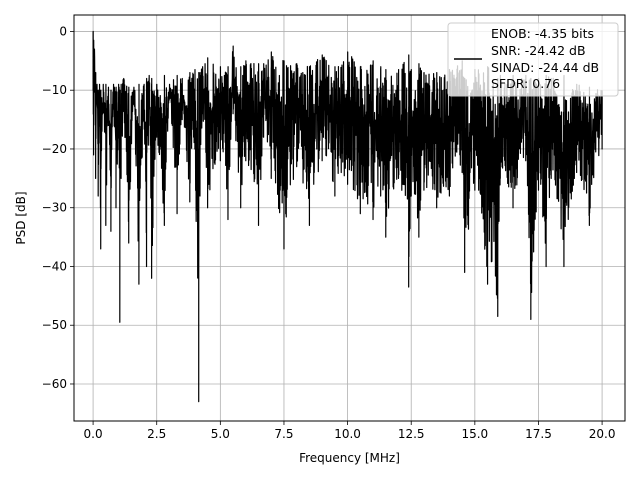  Describe the element at coordinates (542, 33) in the screenshot. I see `legend-entry-enob: ENOB: -4.35 bits` at that location.